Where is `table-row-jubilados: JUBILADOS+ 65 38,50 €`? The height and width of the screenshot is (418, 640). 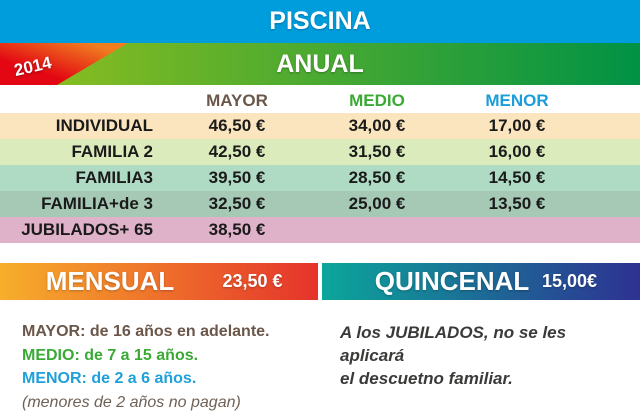 table-row-jubilados: JUBILADOS+ 65 38,50 € is located at coordinates (320, 230).